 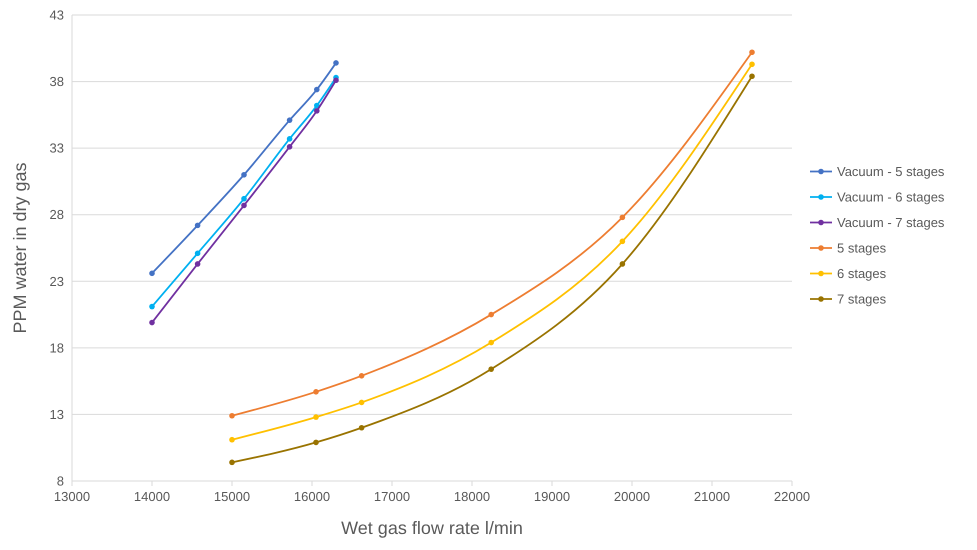 What do you see at coordinates (552, 496) in the screenshot?
I see `x-tick-label: 19000` at bounding box center [552, 496].